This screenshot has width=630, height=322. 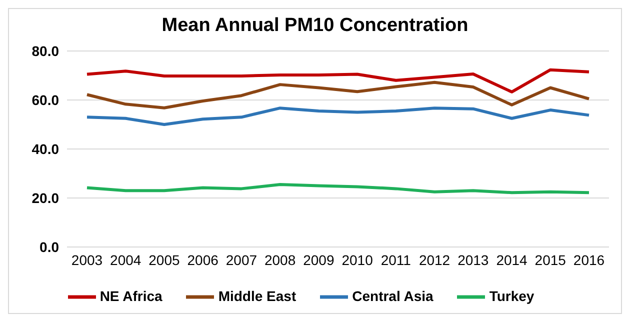 I want to click on x-tick-label: 2012, so click(x=434, y=260).